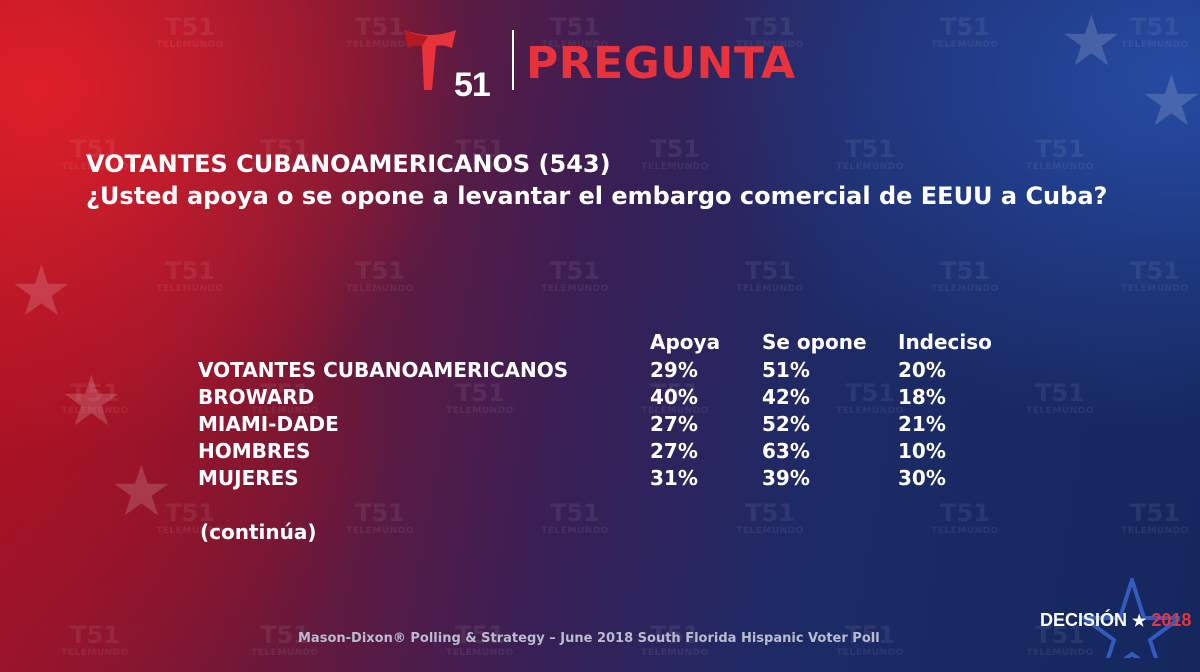  What do you see at coordinates (1084, 620) in the screenshot?
I see `badge-word: DECISIÓN` at bounding box center [1084, 620].